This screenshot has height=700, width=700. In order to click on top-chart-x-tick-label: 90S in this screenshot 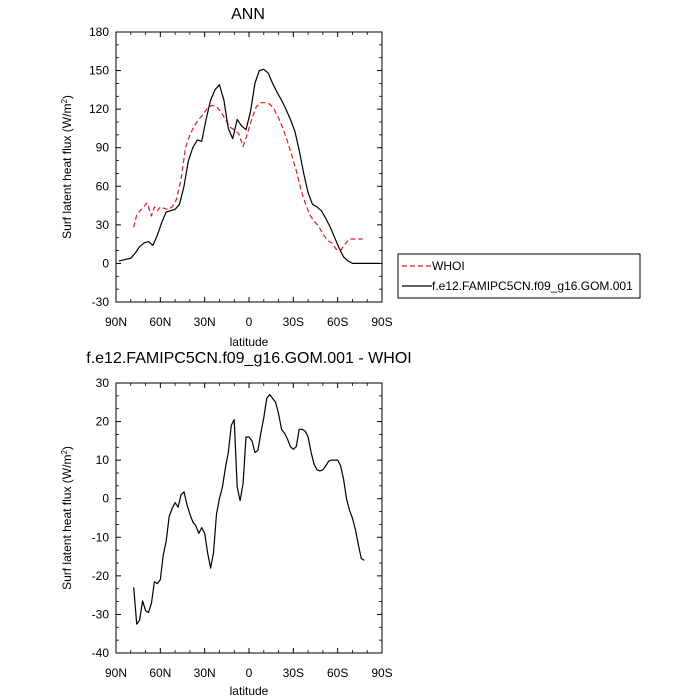, I will do `click(381, 322)`.